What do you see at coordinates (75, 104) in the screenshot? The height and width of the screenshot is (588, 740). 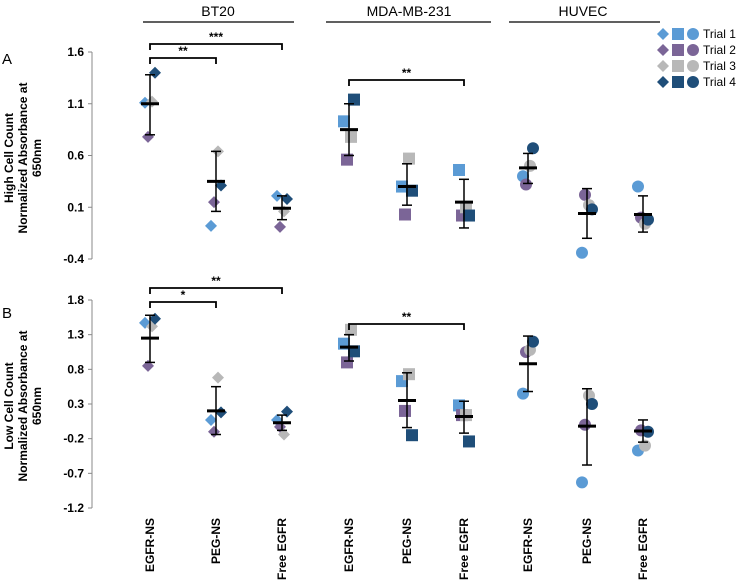 I see `panel-a-y-tick-label: 1.1` at bounding box center [75, 104].